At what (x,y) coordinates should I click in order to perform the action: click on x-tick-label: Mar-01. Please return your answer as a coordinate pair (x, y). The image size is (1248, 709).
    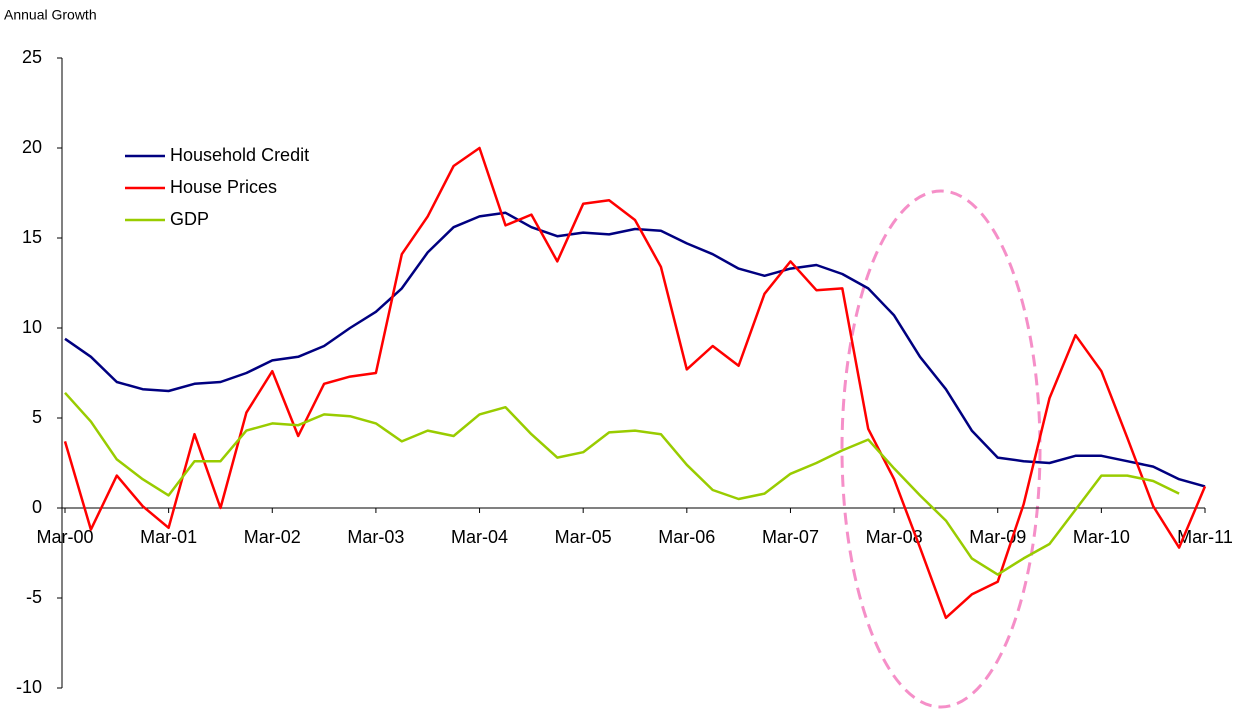
    Looking at the image, I should click on (168, 537).